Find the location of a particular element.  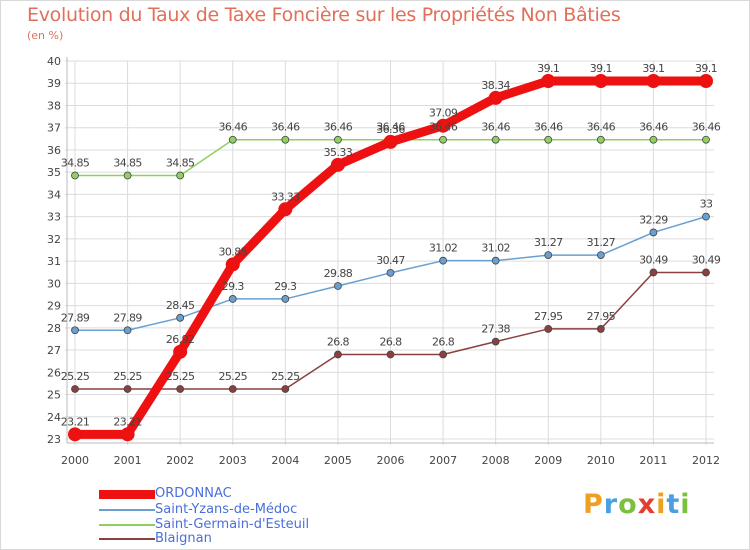

data-label: 31.02 is located at coordinates (443, 248).